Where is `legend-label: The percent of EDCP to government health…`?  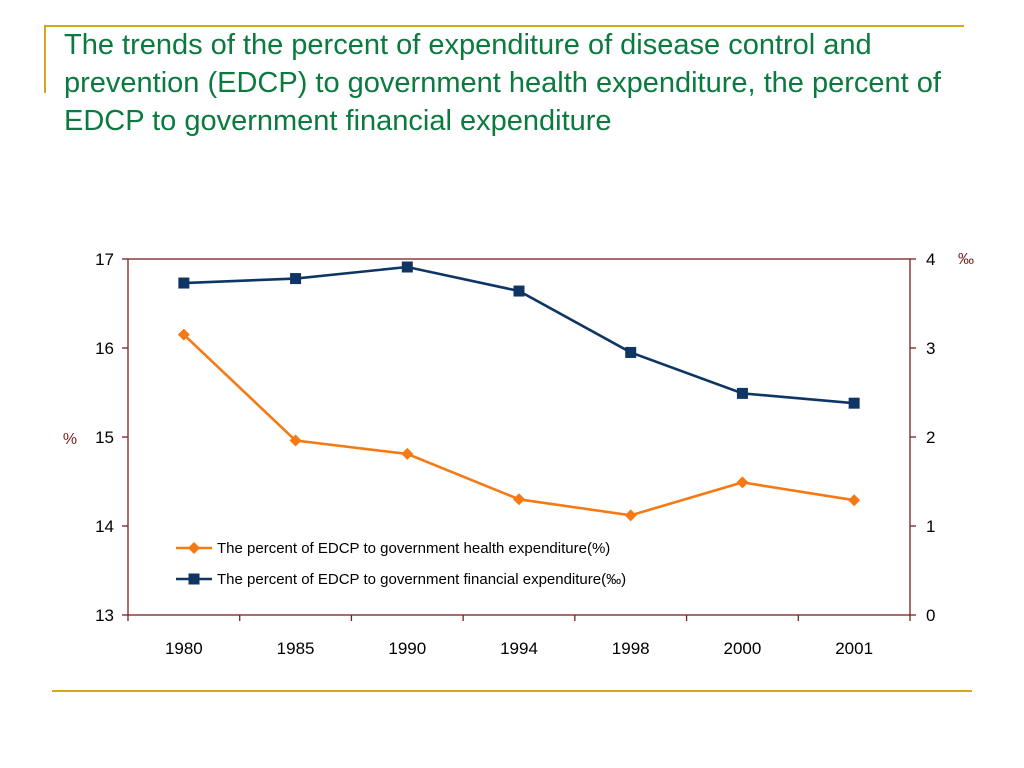 legend-label: The percent of EDCP to government health… is located at coordinates (413, 548).